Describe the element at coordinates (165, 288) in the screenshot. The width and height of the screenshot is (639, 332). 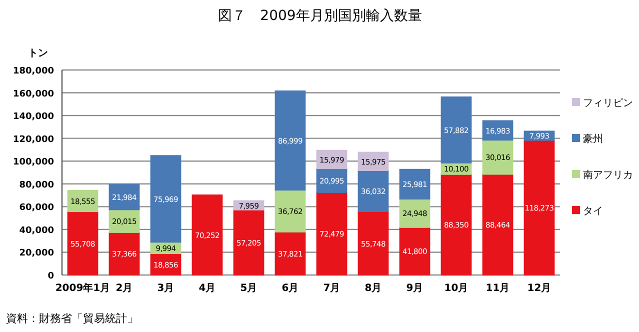
I see `x-tick-label: 3月` at that location.